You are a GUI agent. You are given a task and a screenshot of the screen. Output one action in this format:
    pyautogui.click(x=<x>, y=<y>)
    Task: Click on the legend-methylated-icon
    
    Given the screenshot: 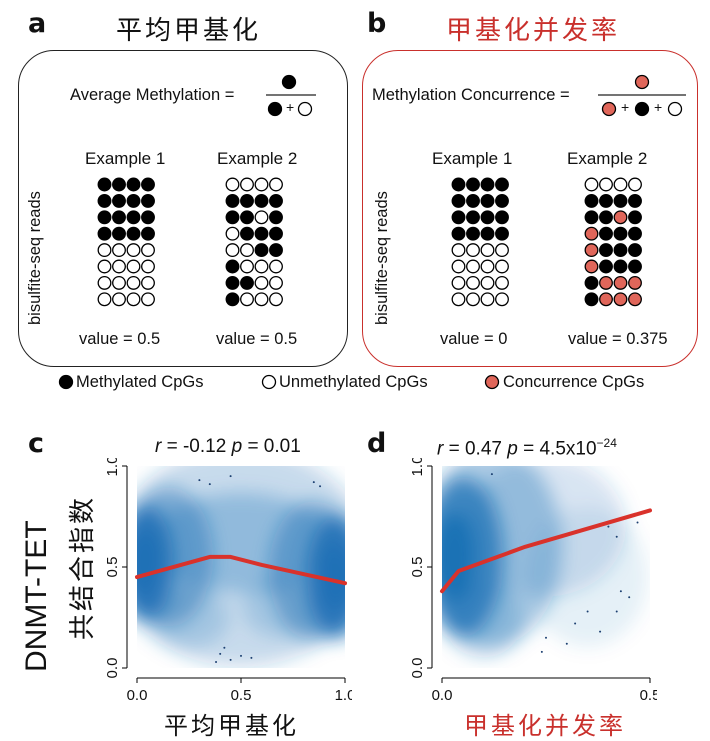 What is the action you would take?
    pyautogui.click(x=66, y=382)
    